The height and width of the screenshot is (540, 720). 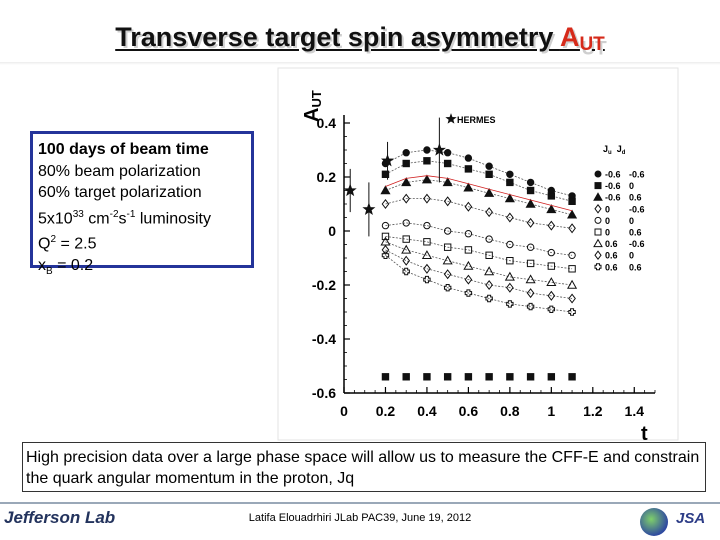 I want to click on legend-ju-3: -0.6, so click(x=613, y=198).